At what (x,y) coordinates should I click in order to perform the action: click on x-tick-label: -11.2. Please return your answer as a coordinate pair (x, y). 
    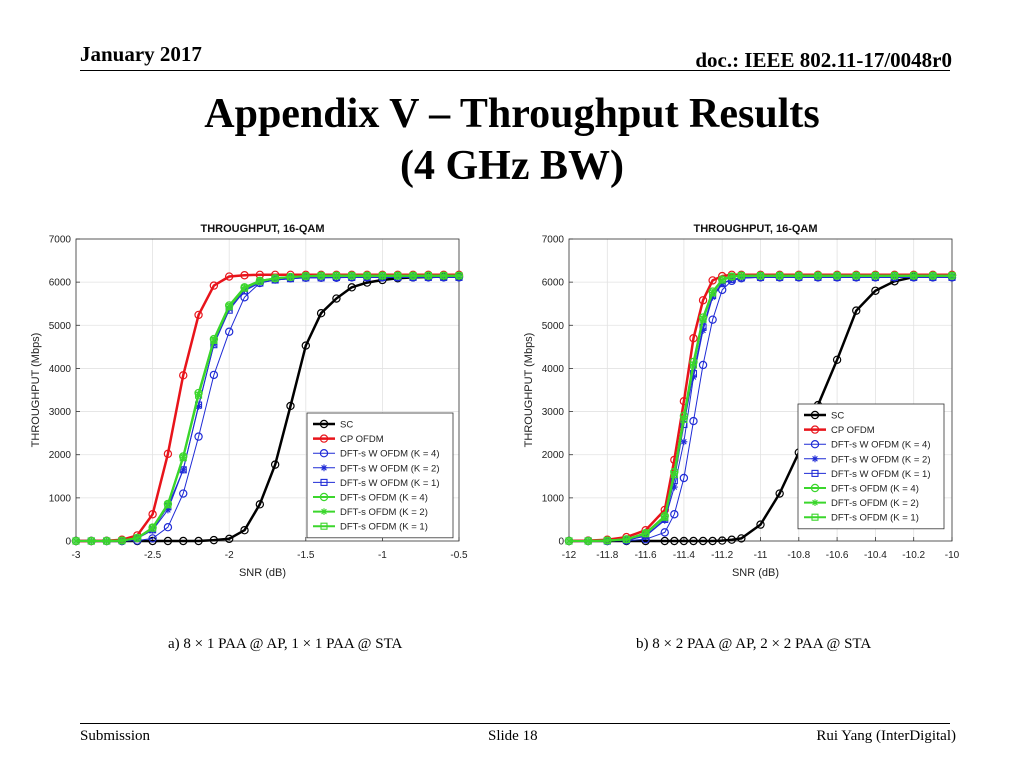
    Looking at the image, I should click on (722, 555).